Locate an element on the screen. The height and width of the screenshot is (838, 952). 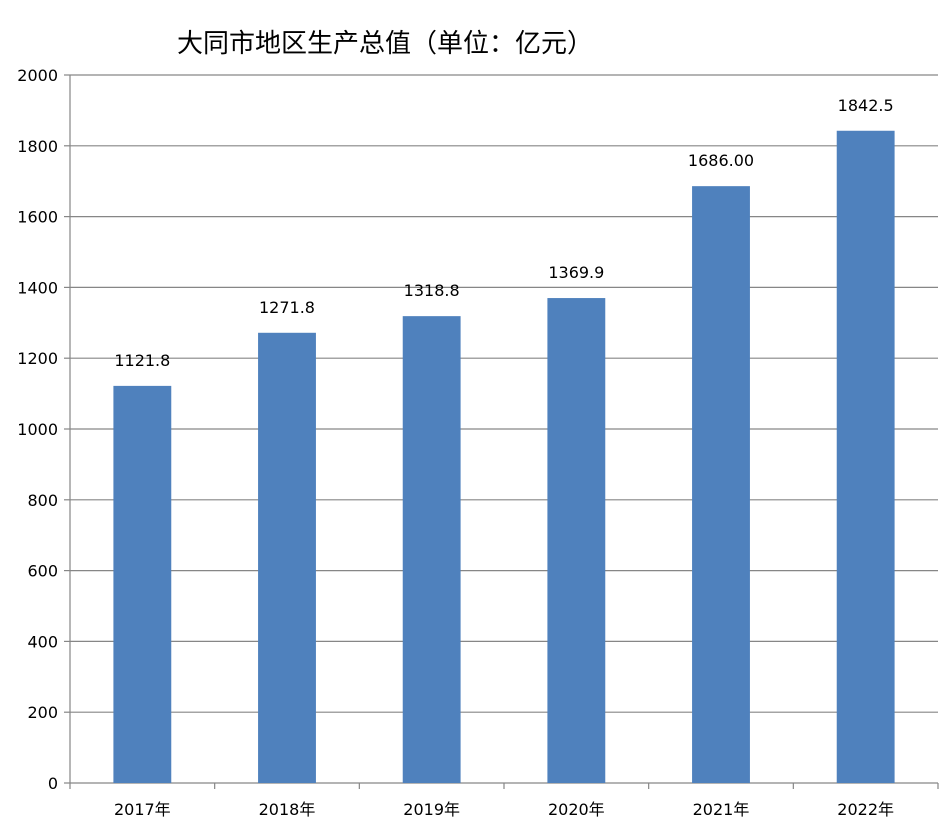
y-tick-label: 1000 is located at coordinates (37, 429).